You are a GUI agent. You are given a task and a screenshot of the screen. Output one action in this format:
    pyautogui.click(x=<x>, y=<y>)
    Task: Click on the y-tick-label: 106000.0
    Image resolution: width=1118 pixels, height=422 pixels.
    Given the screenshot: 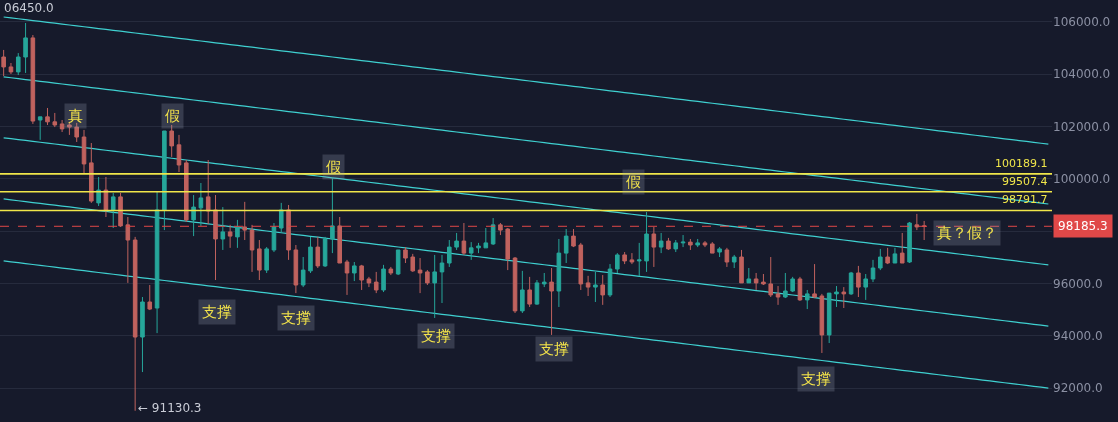 What is the action you would take?
    pyautogui.click(x=1082, y=22)
    